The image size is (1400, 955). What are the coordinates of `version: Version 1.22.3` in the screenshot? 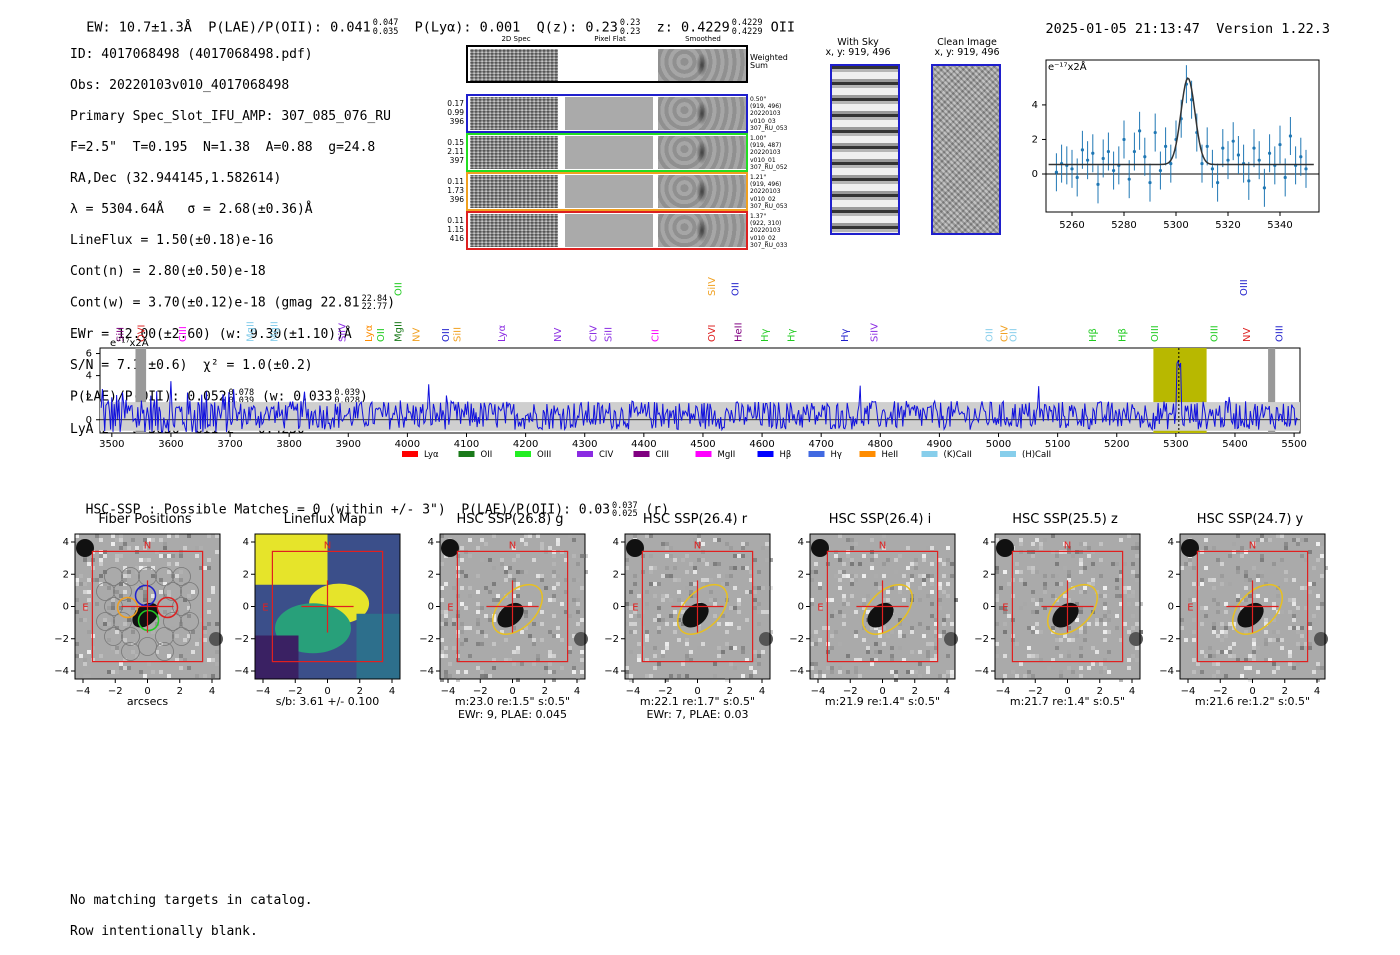 It's located at (1273, 29).